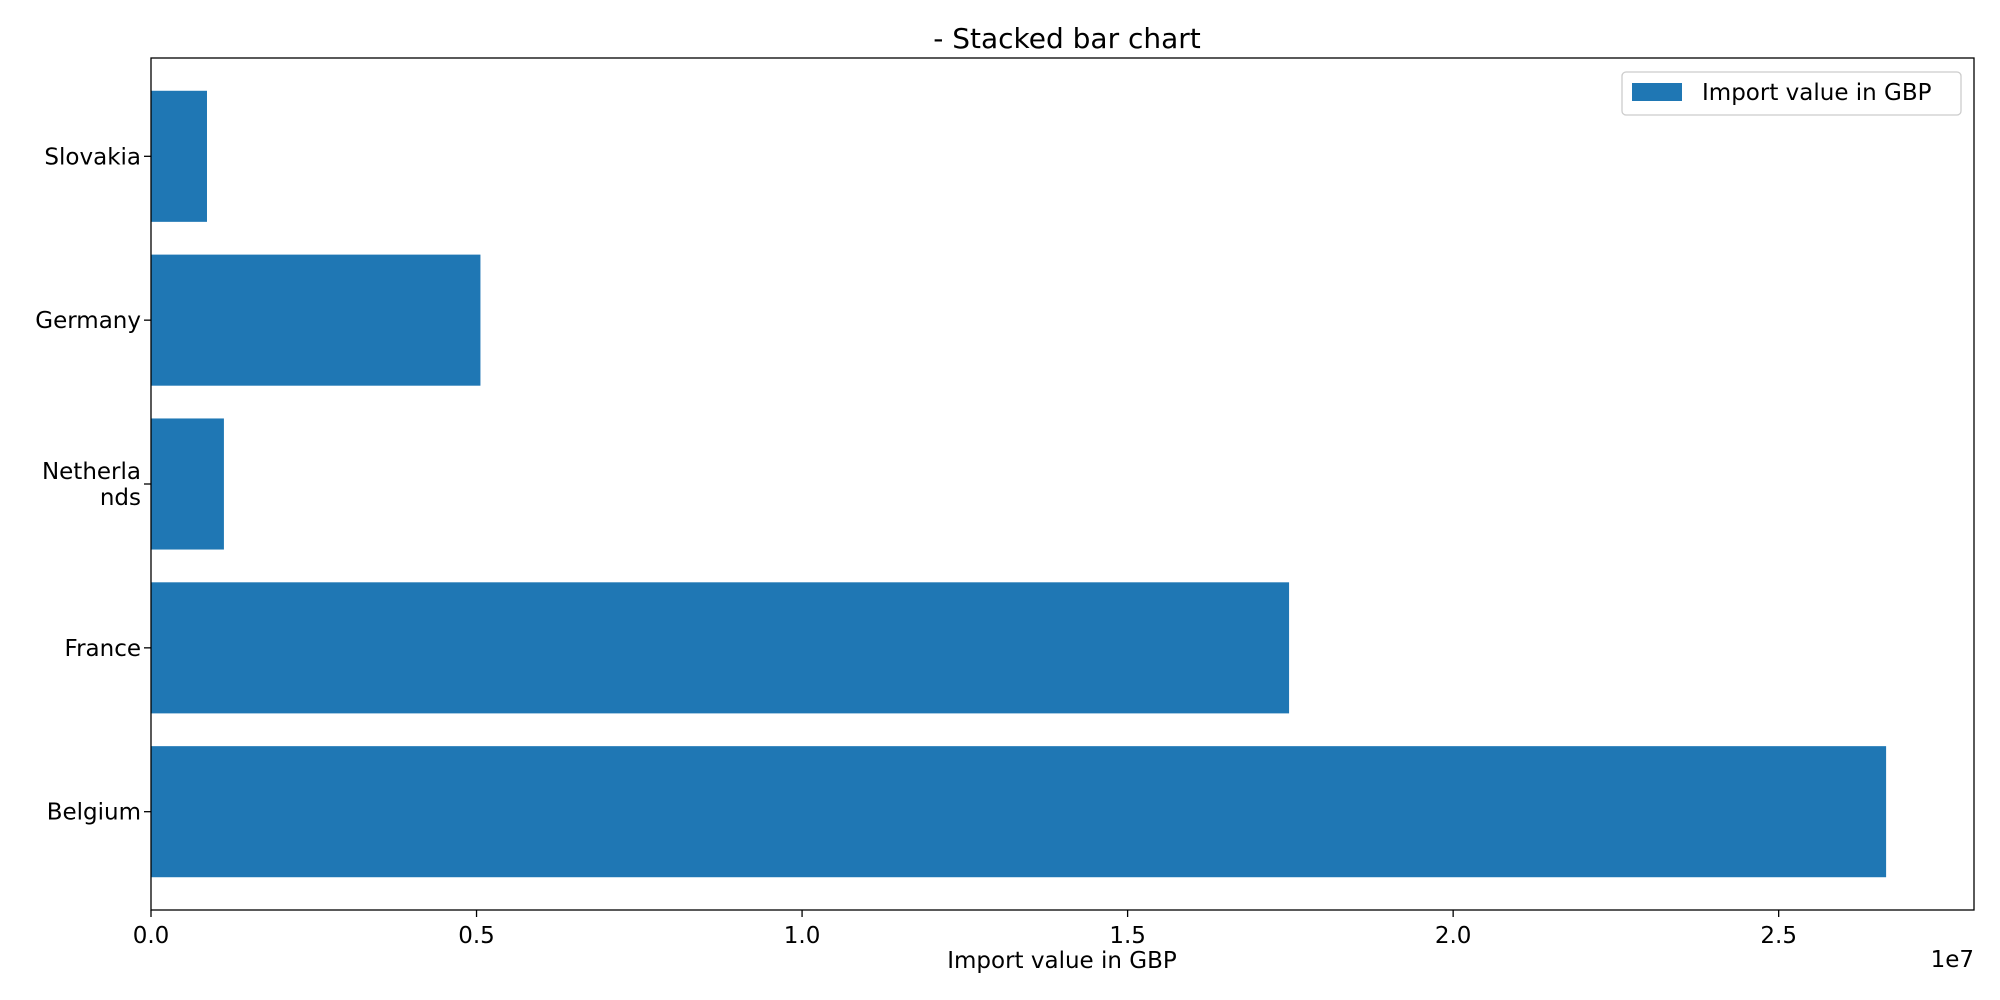 This screenshot has height=1000, width=2000. Describe the element at coordinates (1127, 936) in the screenshot. I see `x-tick-label: 1.5` at that location.